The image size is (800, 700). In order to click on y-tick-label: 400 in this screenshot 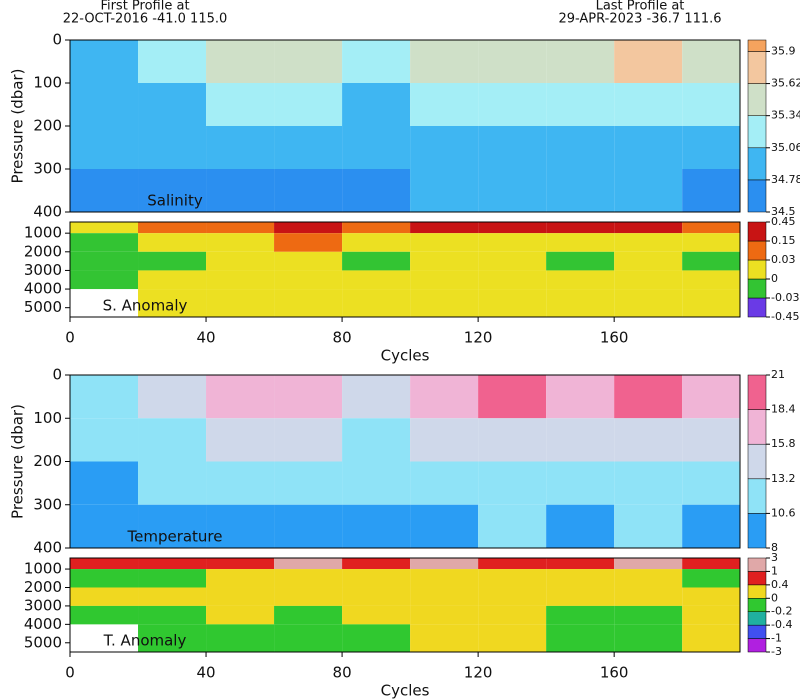, I will do `click(47, 548)`.